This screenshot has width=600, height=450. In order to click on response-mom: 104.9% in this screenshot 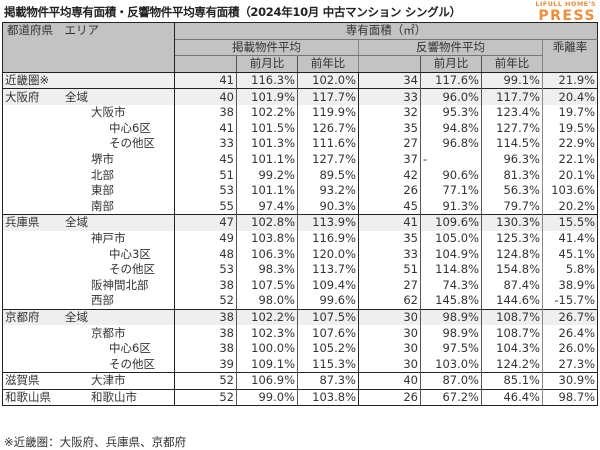, I will do `click(451, 254)`.